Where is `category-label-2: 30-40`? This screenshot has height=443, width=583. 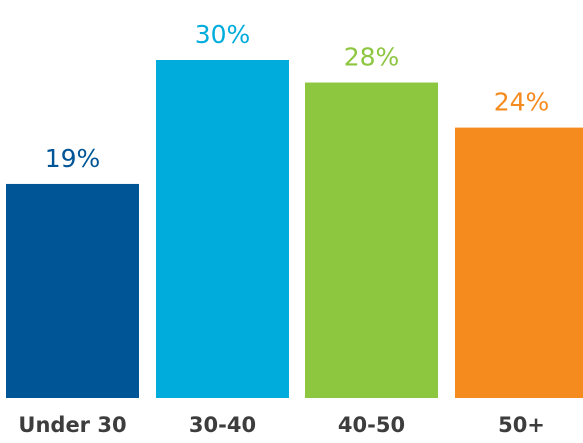 category-label-2: 30-40 is located at coordinates (222, 425).